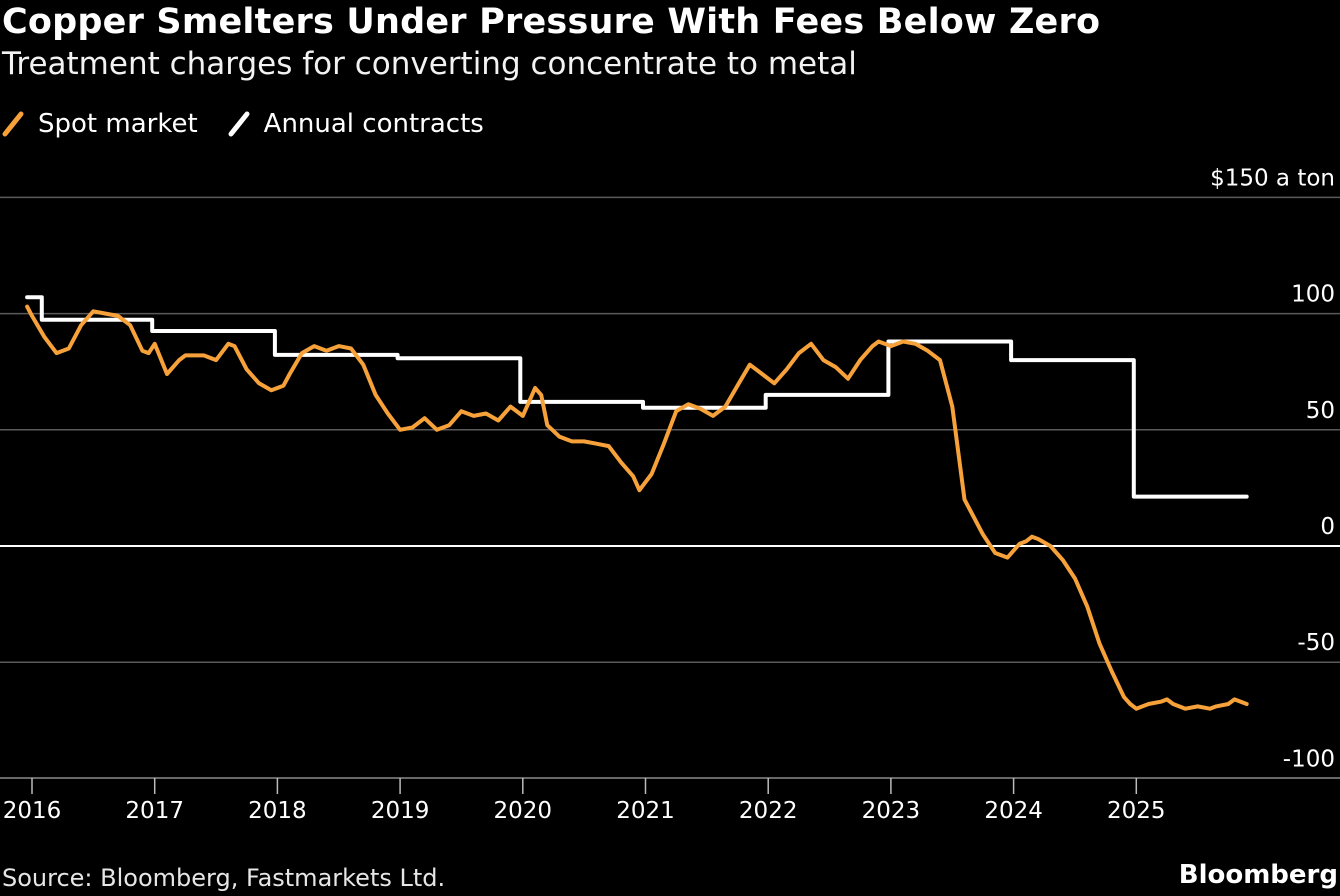 Image resolution: width=1340 pixels, height=896 pixels. What do you see at coordinates (400, 811) in the screenshot?
I see `x-tick-label: 2019` at bounding box center [400, 811].